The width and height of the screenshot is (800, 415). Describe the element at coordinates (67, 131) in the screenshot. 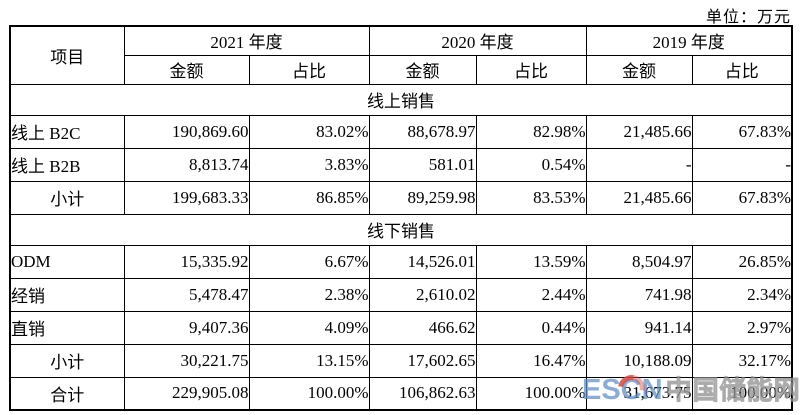

I see `row-label: 线上 B2C` at that location.